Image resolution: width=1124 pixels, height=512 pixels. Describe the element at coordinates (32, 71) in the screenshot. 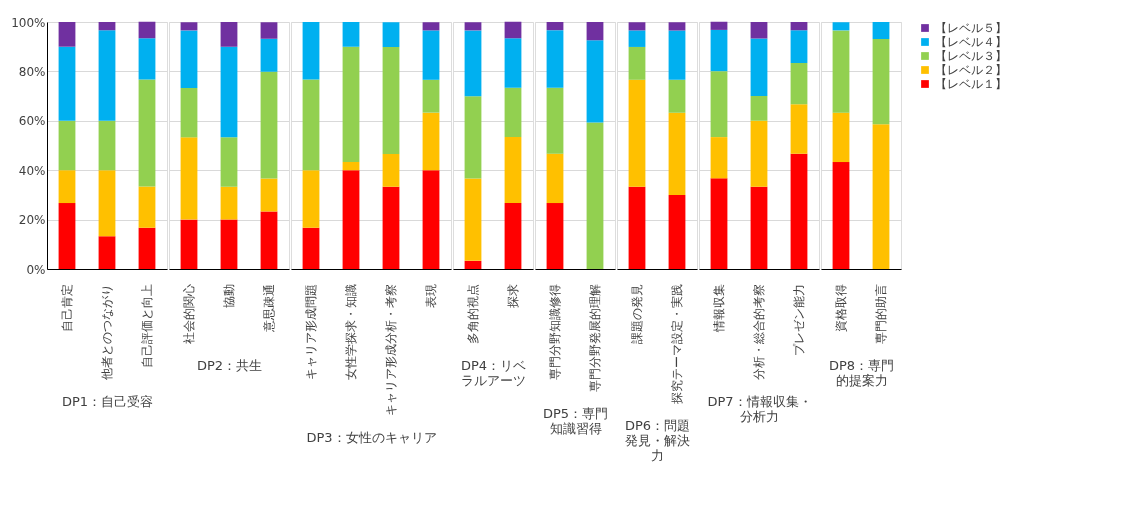

I see `y-tick-label: 80%` at that location.